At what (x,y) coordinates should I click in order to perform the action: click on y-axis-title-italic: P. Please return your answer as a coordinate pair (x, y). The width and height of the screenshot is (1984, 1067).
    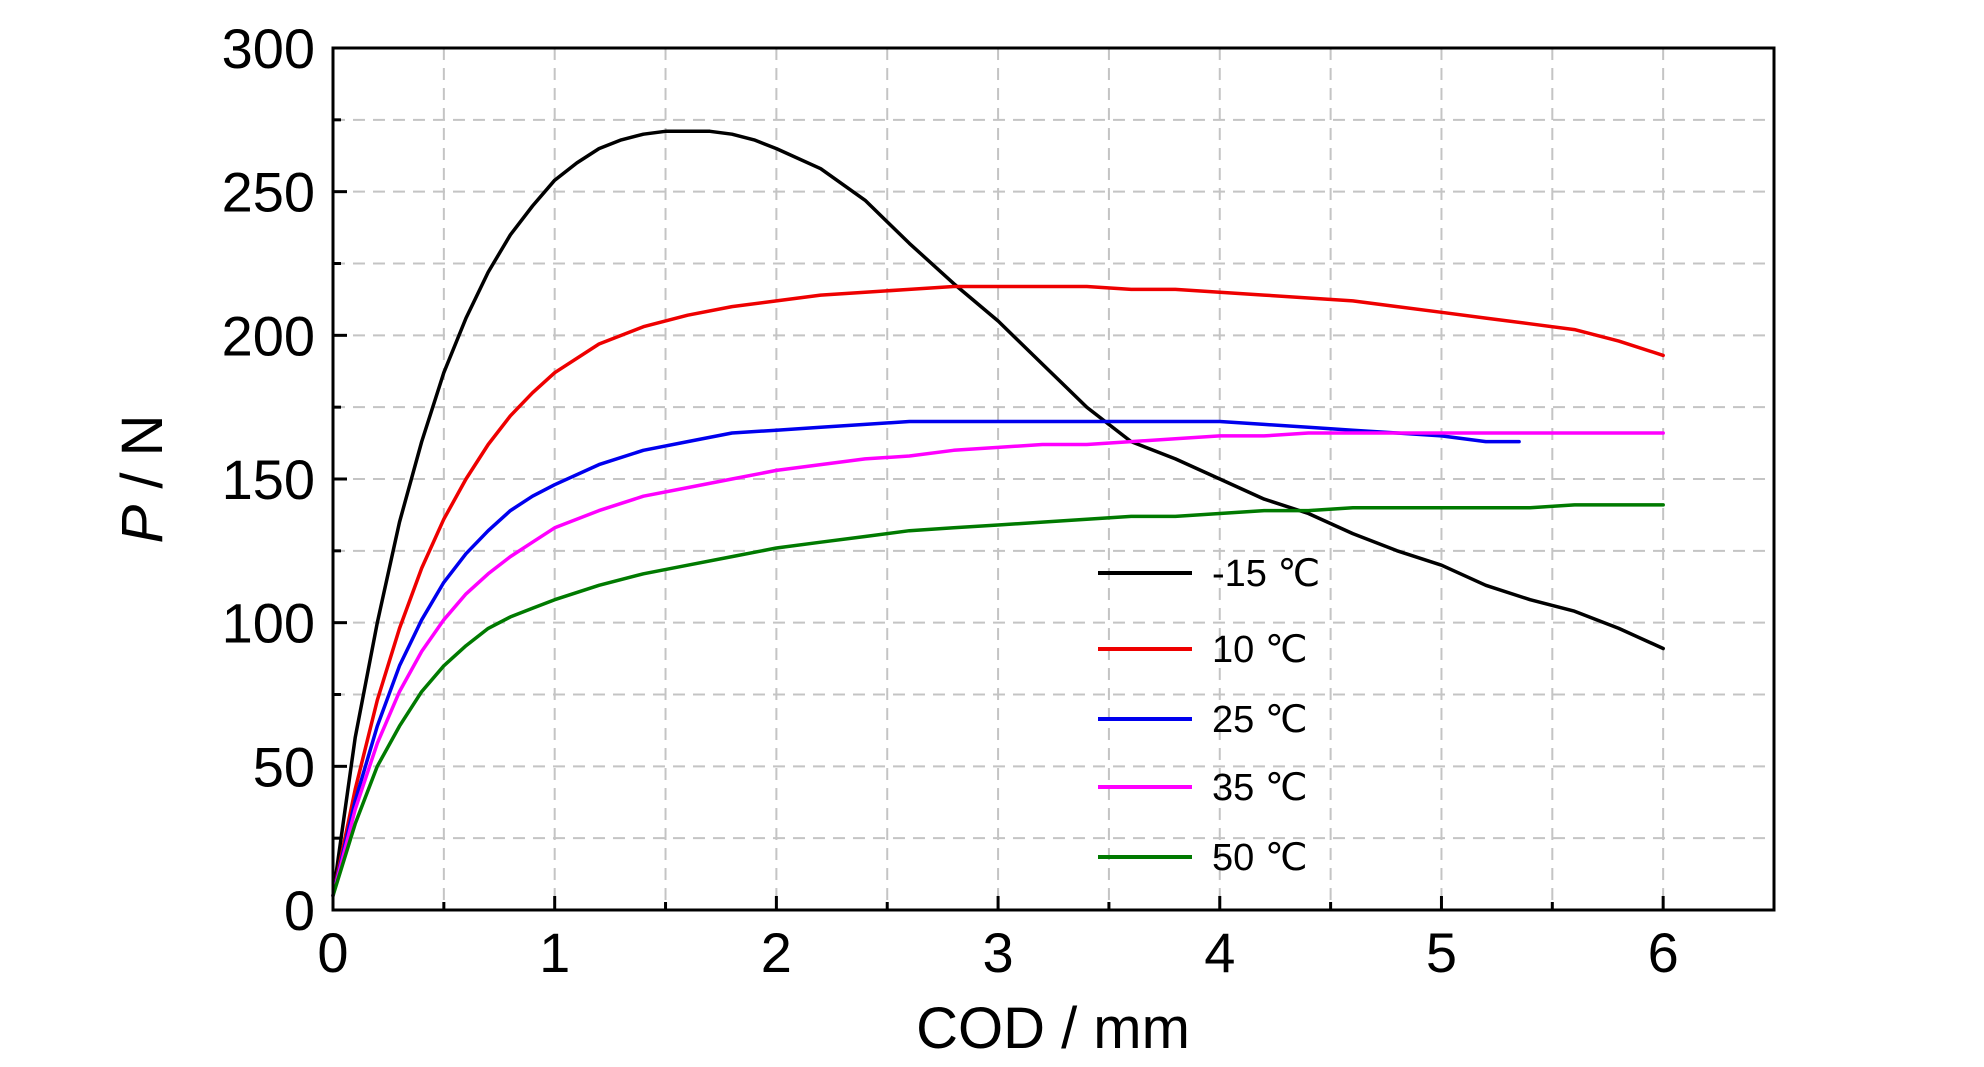
    Looking at the image, I should click on (142, 523).